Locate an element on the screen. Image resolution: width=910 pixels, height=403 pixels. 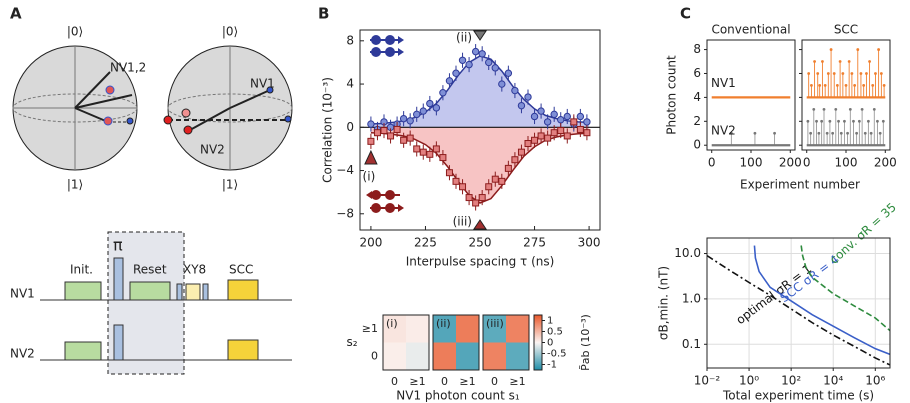
y-tick-label: 6 is located at coordinates (697, 73).